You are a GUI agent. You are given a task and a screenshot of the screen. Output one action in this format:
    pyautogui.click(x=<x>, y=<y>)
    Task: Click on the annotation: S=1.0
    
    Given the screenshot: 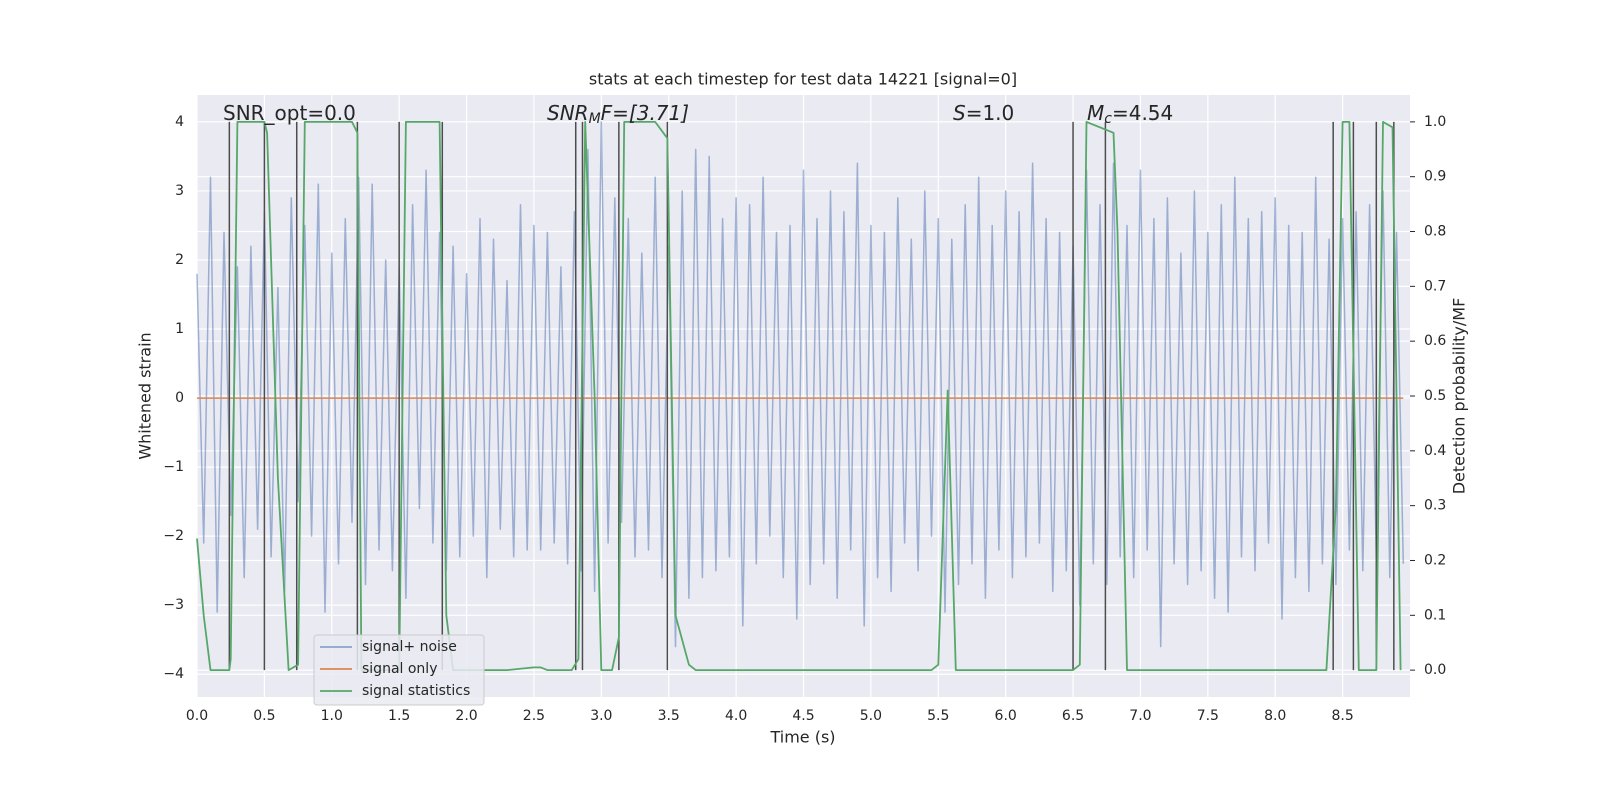 What is the action you would take?
    pyautogui.click(x=983, y=113)
    